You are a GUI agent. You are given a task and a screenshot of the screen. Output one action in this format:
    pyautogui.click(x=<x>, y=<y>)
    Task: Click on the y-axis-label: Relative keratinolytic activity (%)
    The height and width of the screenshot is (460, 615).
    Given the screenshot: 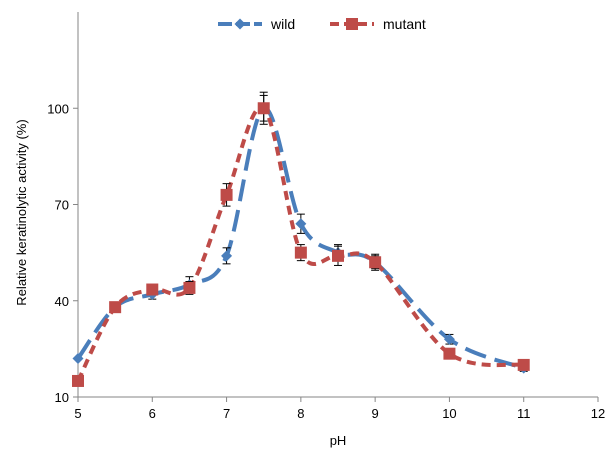 What is the action you would take?
    pyautogui.click(x=21, y=212)
    